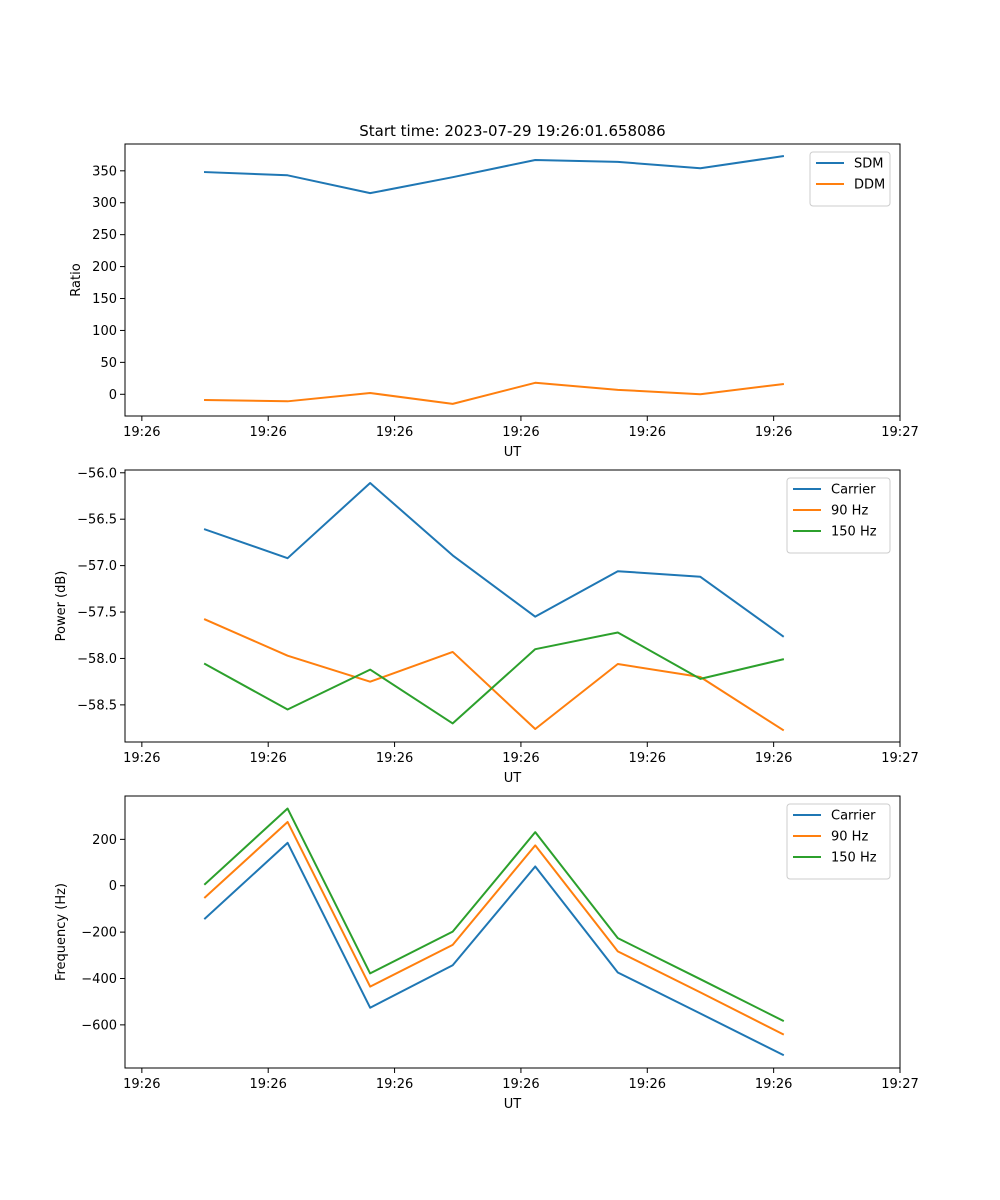  I want to click on y-tick-label: 350, so click(104, 171).